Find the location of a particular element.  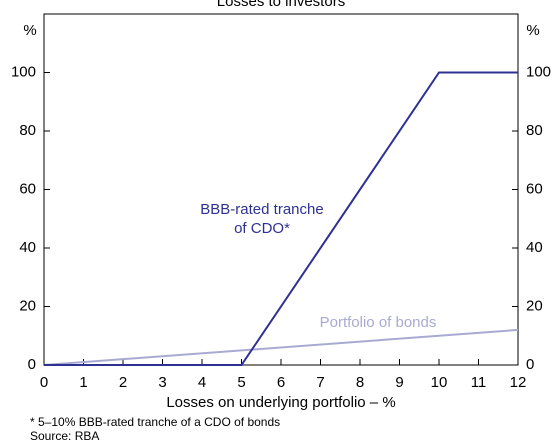

x-tick-label: 6 is located at coordinates (281, 382).